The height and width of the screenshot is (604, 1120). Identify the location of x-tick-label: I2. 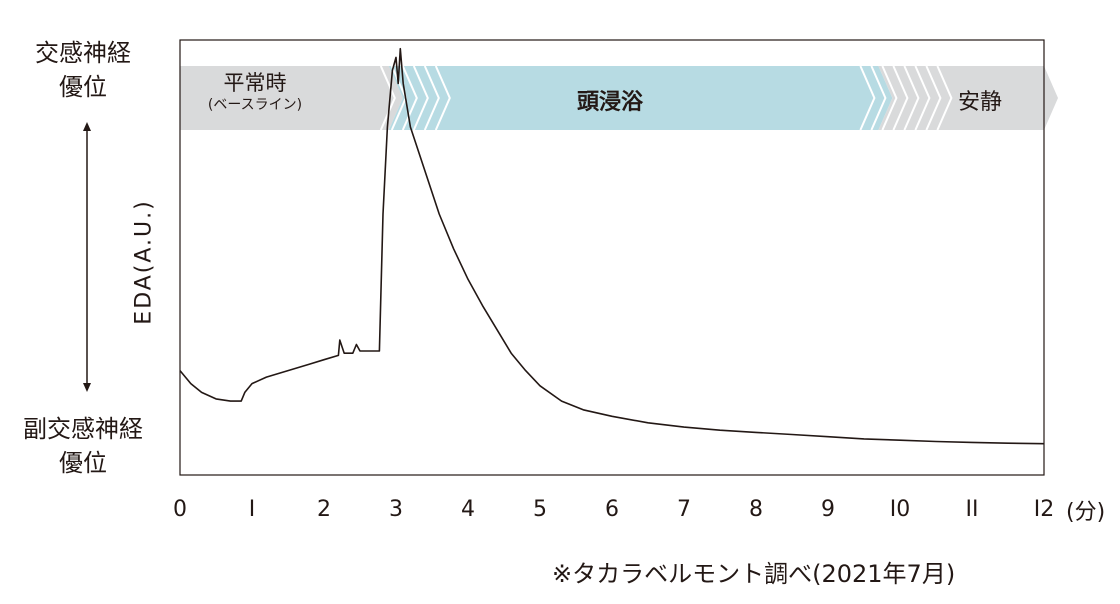
(1044, 509).